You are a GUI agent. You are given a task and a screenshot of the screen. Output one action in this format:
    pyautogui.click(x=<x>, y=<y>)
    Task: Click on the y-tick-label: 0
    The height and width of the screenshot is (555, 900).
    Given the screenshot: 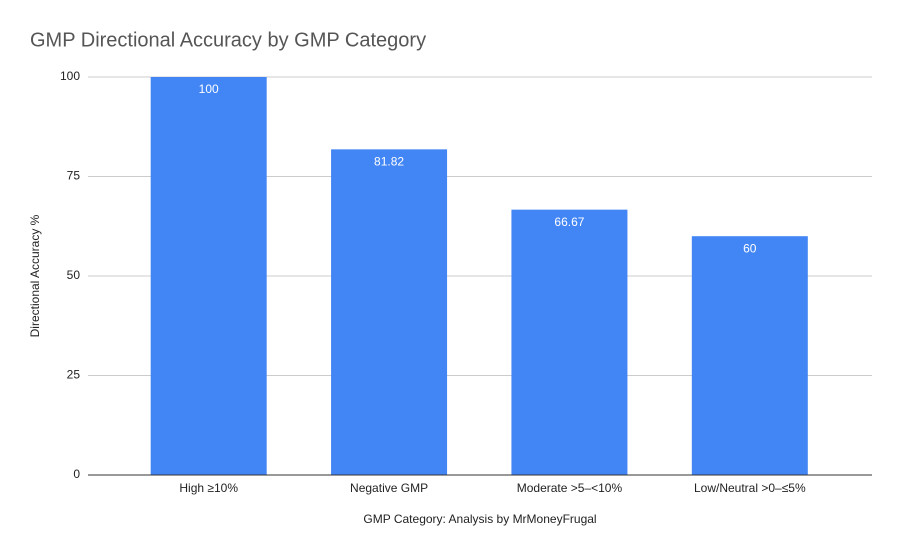 What is the action you would take?
    pyautogui.click(x=76, y=474)
    